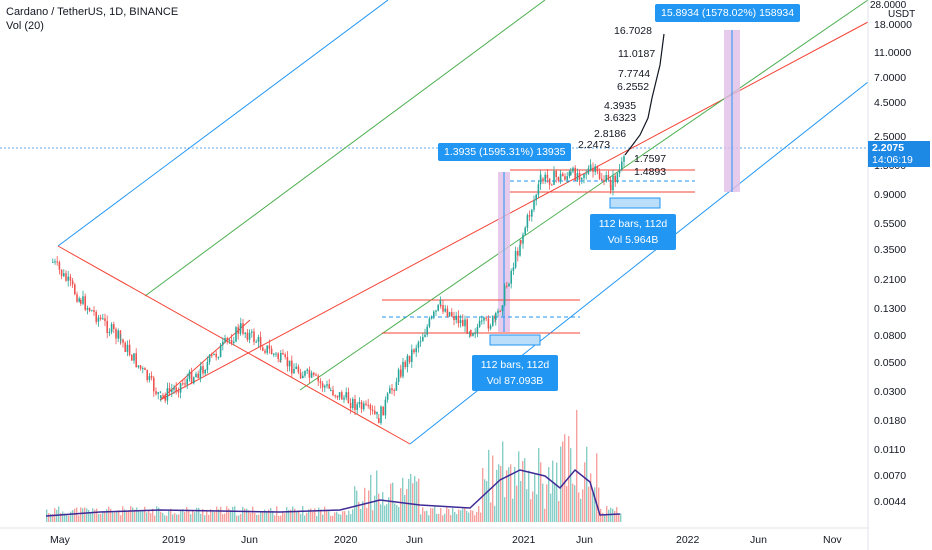  Describe the element at coordinates (890, 103) in the screenshot. I see `price-axis-tick: 4.5000` at that location.